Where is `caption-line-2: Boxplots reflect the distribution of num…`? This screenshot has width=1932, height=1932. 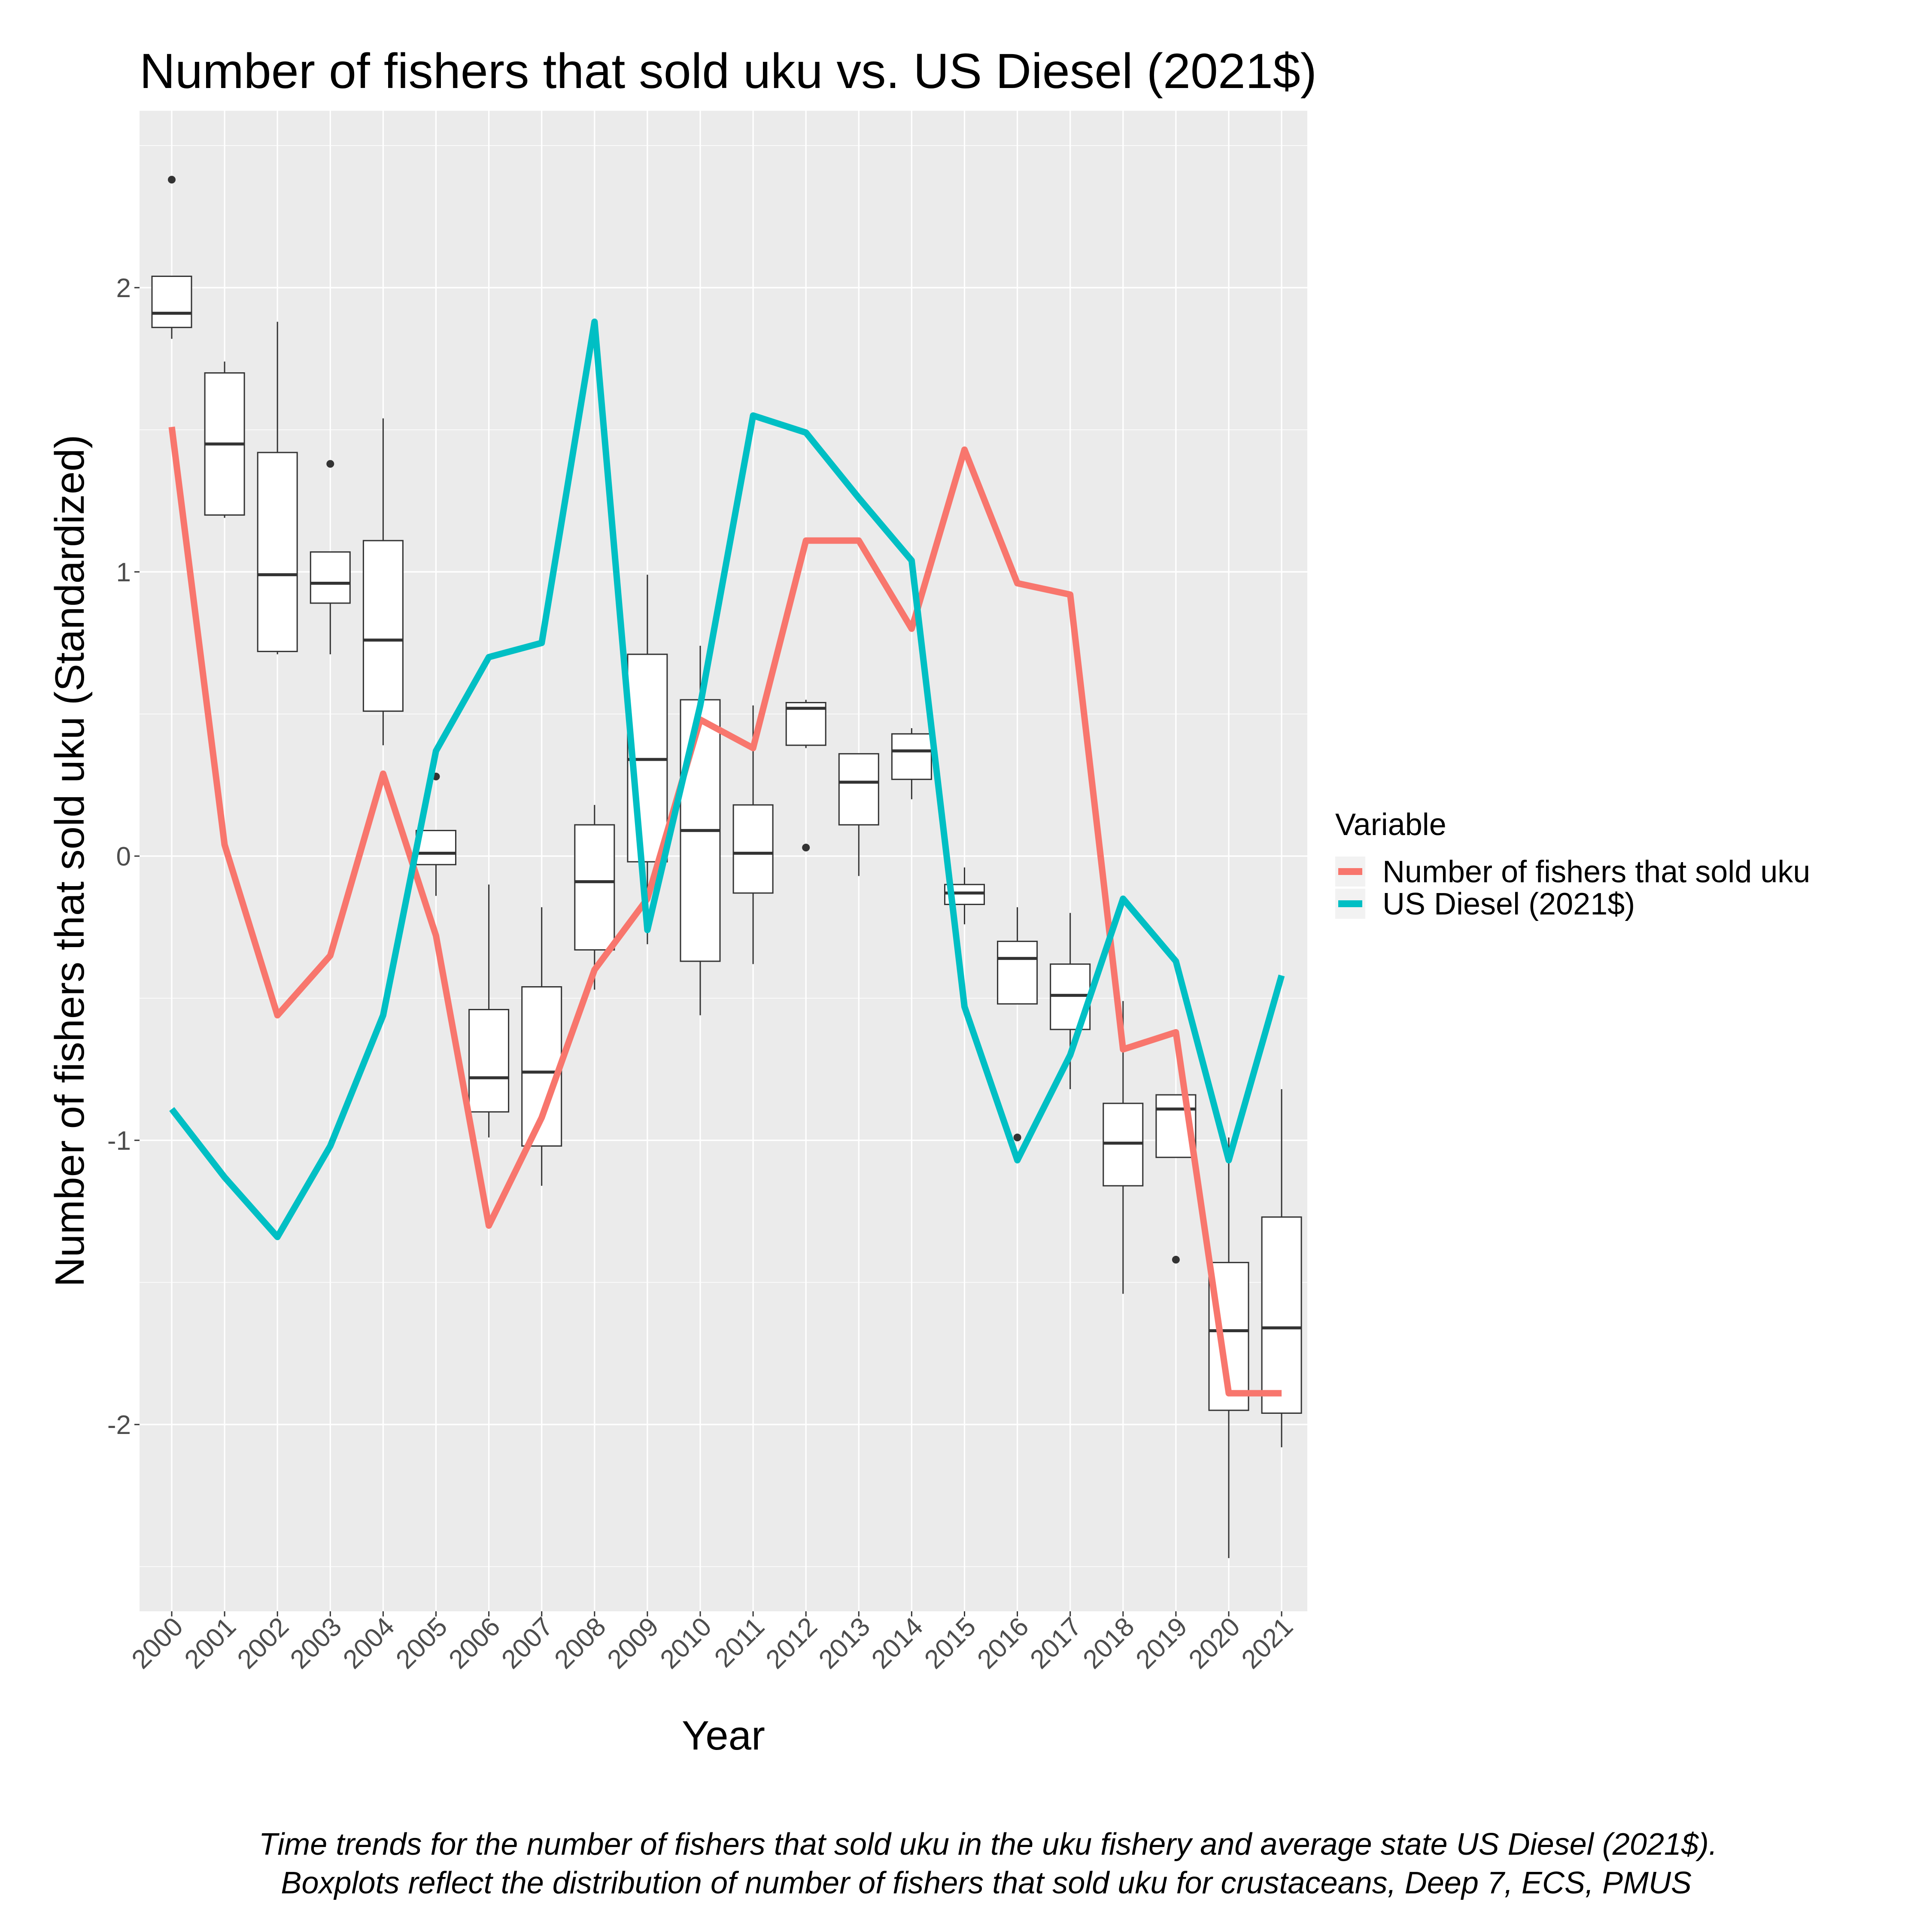 caption-line-2: Boxplots reflect the distribution of num… is located at coordinates (982, 1883).